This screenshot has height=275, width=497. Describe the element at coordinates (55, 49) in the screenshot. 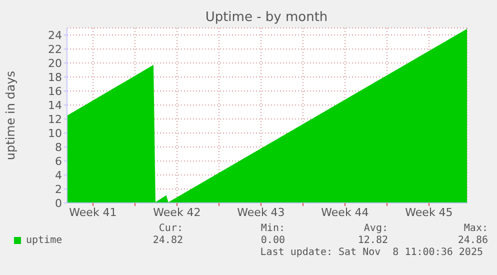

I see `y-tick-label: 22` at that location.